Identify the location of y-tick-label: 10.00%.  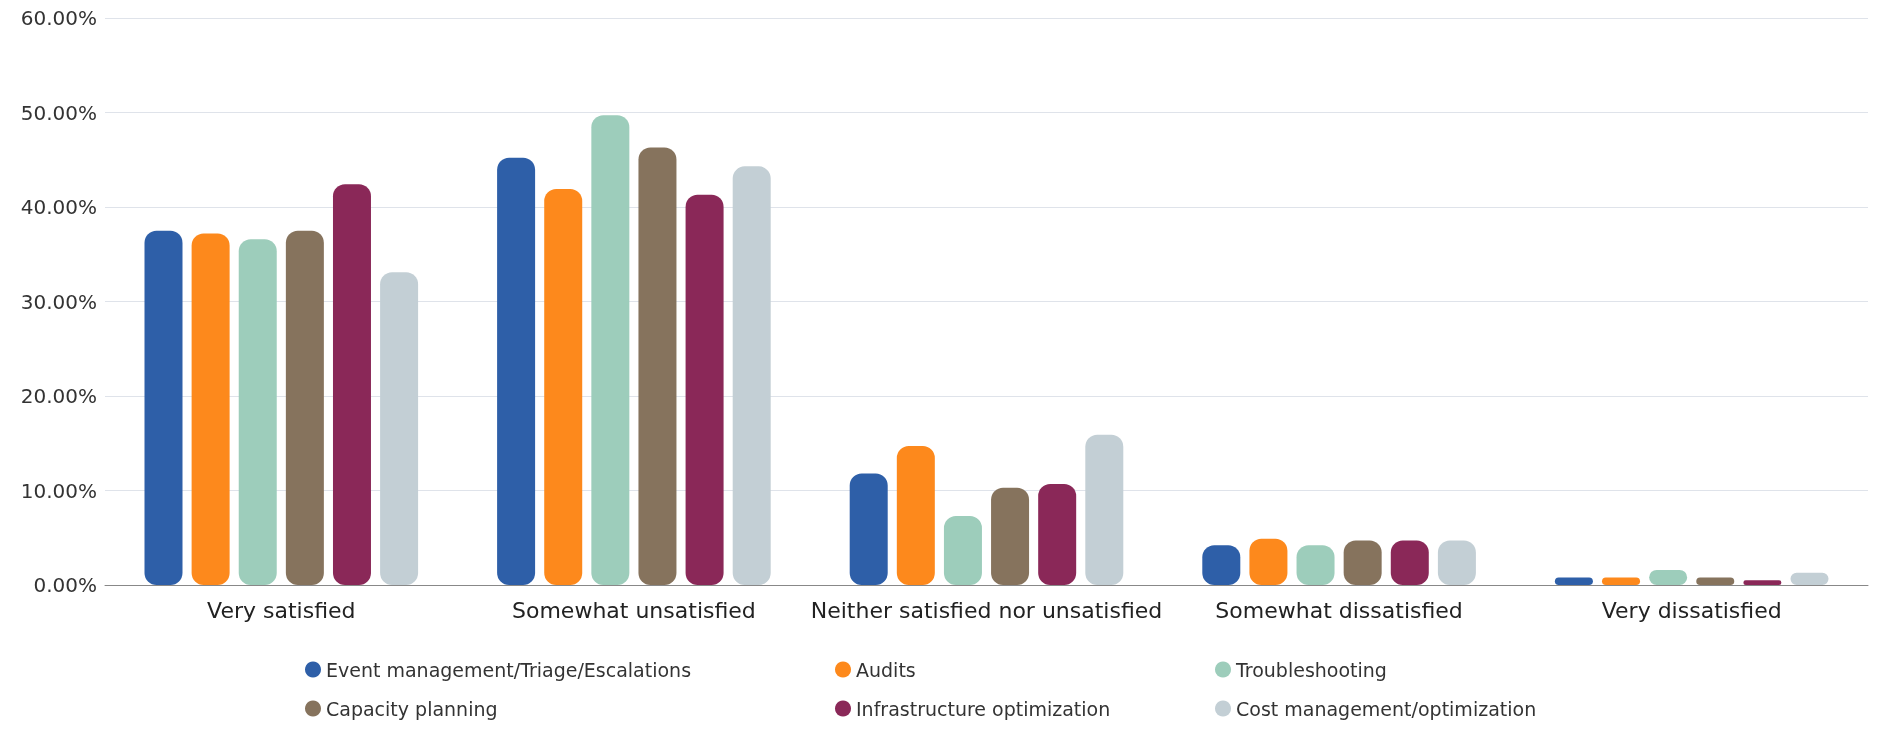
(58, 490).